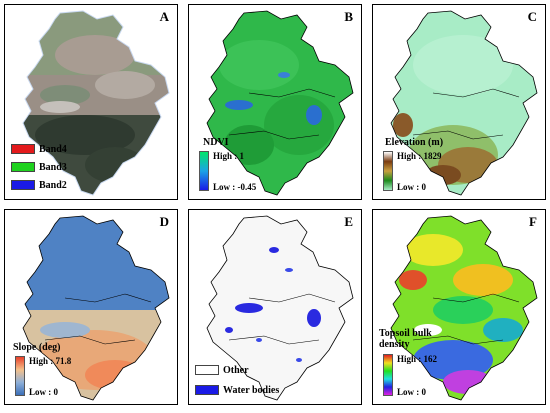 The width and height of the screenshot is (550, 413). I want to click on legend-high: High : 1829, so click(419, 156).